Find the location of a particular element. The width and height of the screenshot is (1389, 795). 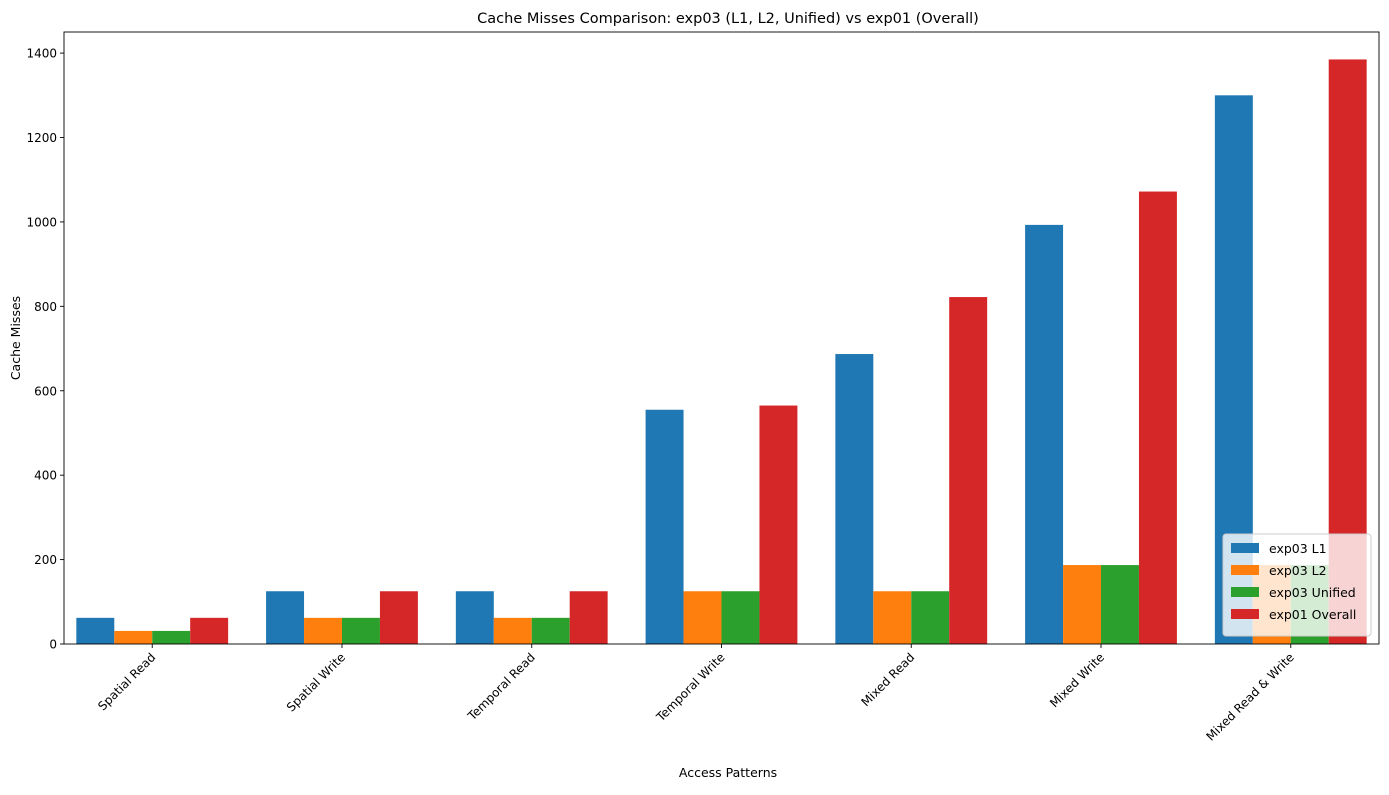

legend-label: exp03 L1 is located at coordinates (1298, 548).